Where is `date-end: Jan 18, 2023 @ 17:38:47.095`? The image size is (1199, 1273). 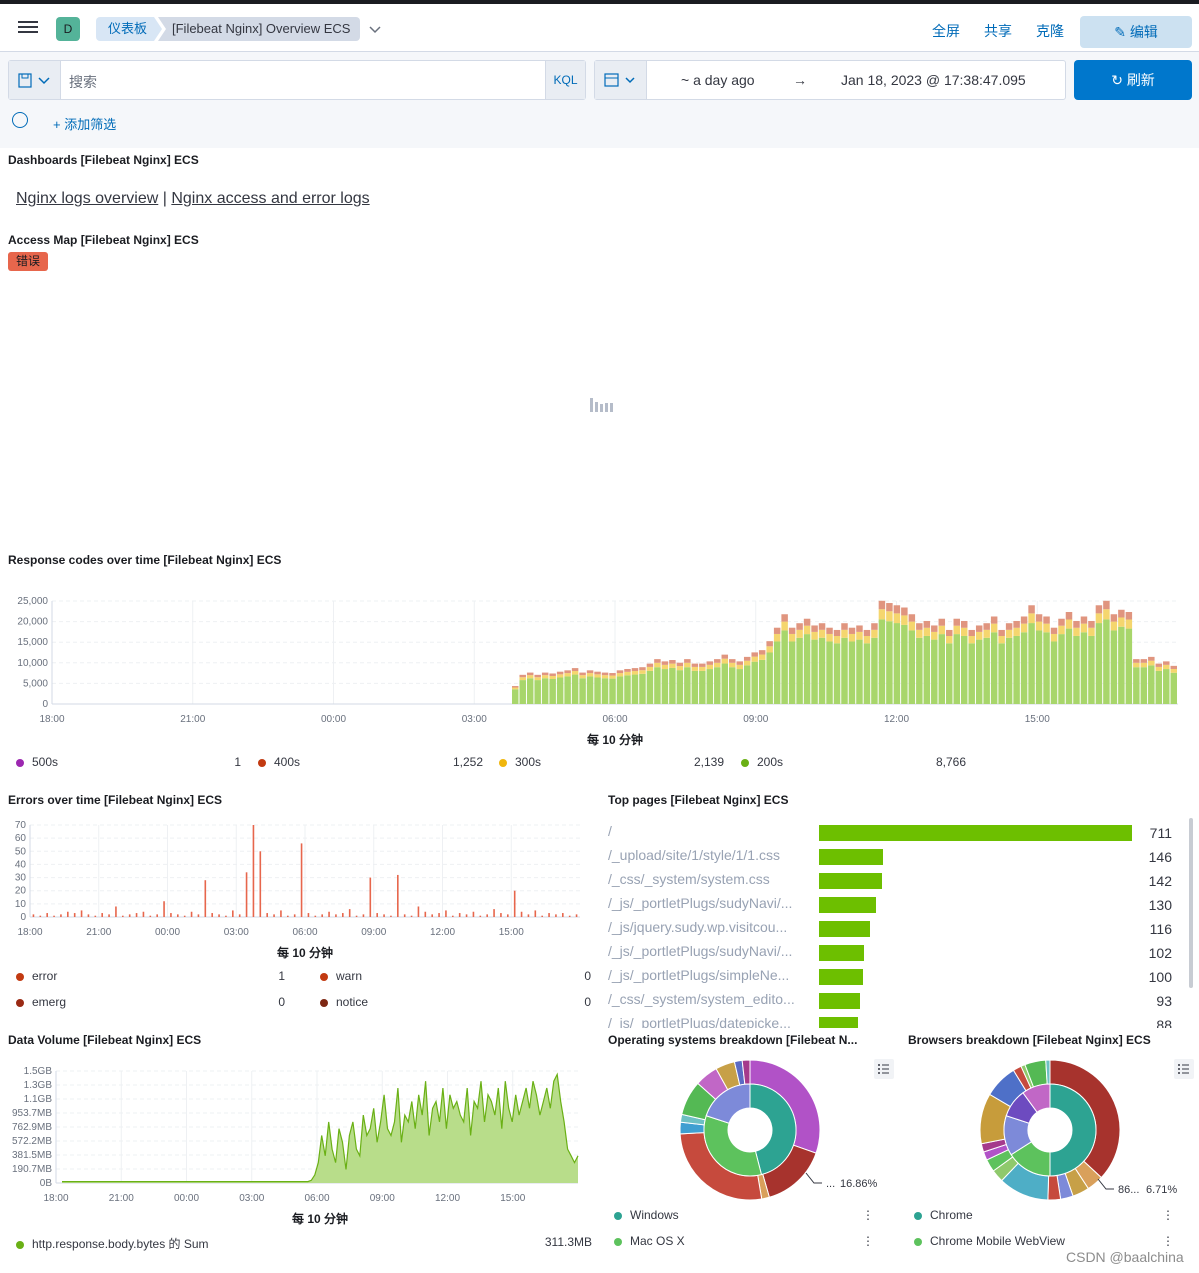
date-end: Jan 18, 2023 @ 17:38:47.095 is located at coordinates (933, 80).